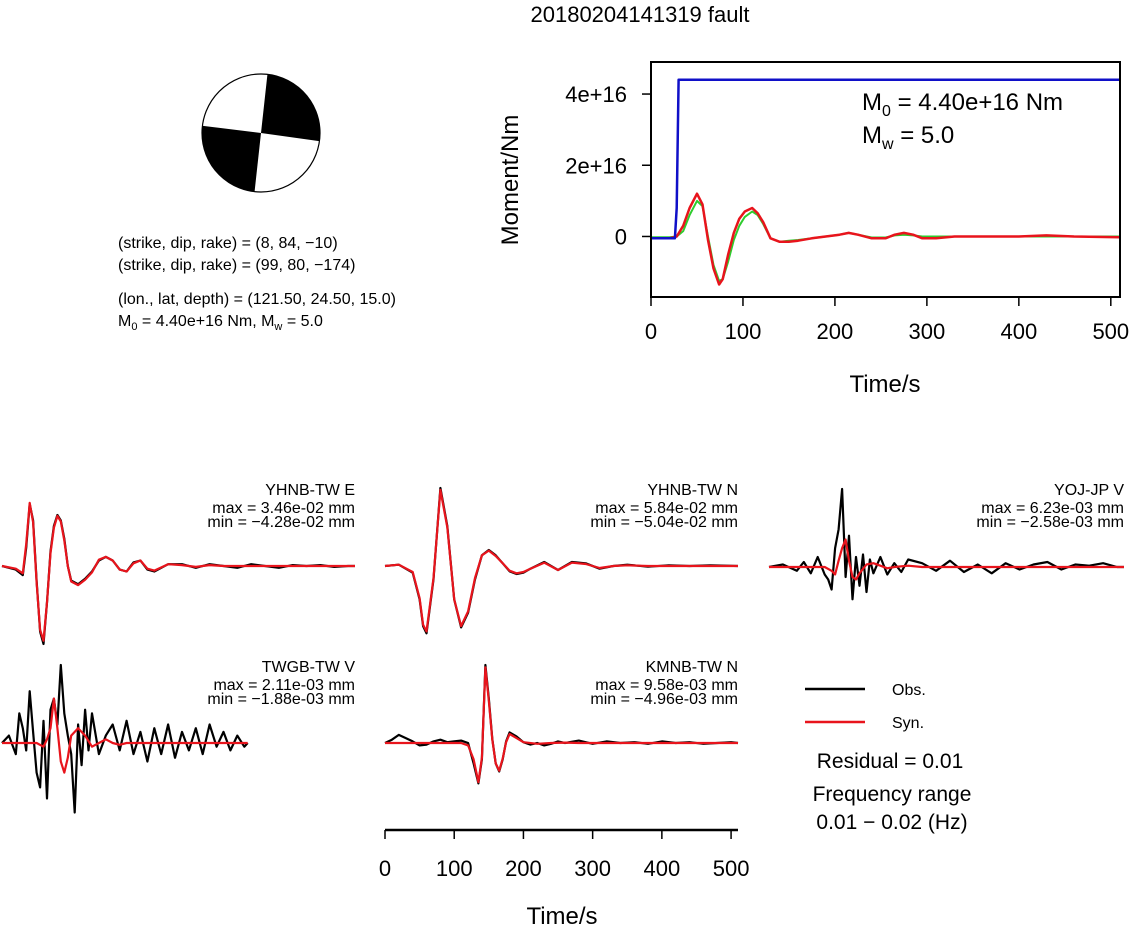 This screenshot has width=1137, height=927. What do you see at coordinates (835, 331) in the screenshot?
I see `moment-x-tick-label: 200` at bounding box center [835, 331].